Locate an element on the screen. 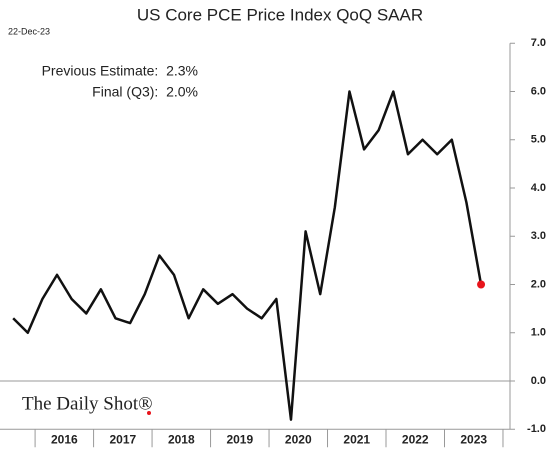 This screenshot has height=462, width=560. chart-title: US Core PCE Price Index QoQ SAAR is located at coordinates (280, 14).